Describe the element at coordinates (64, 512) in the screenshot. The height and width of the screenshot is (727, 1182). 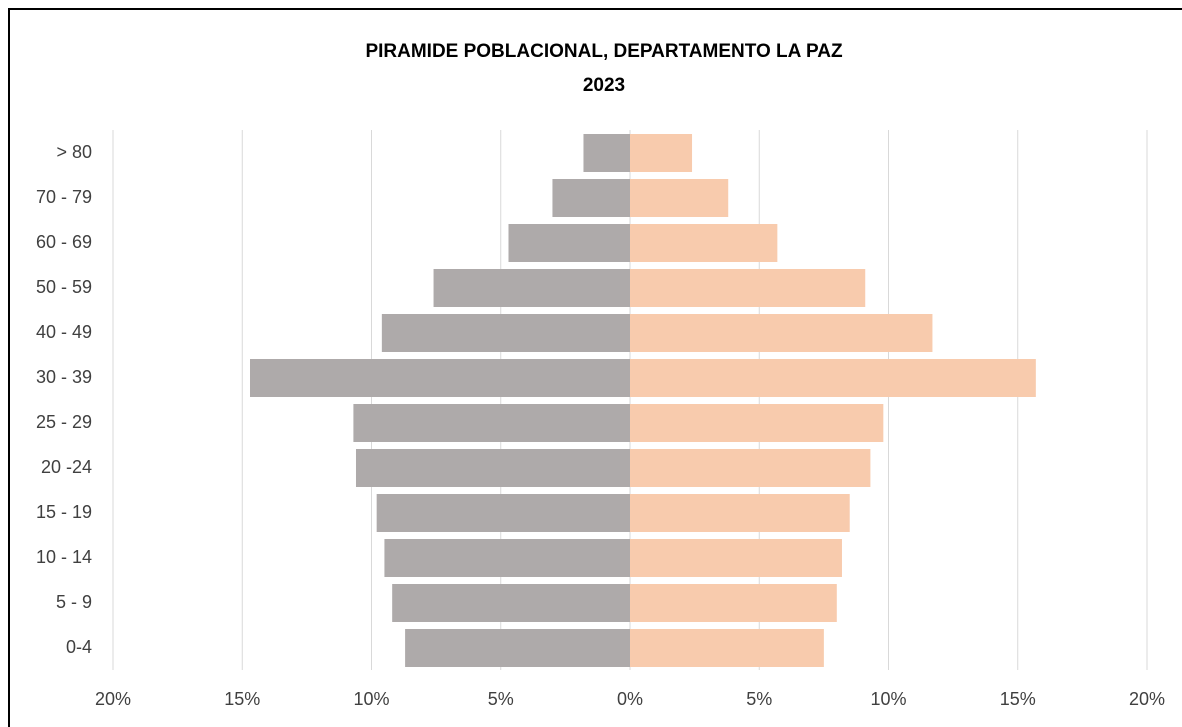
I see `y-tick-label: 15 - 19` at that location.